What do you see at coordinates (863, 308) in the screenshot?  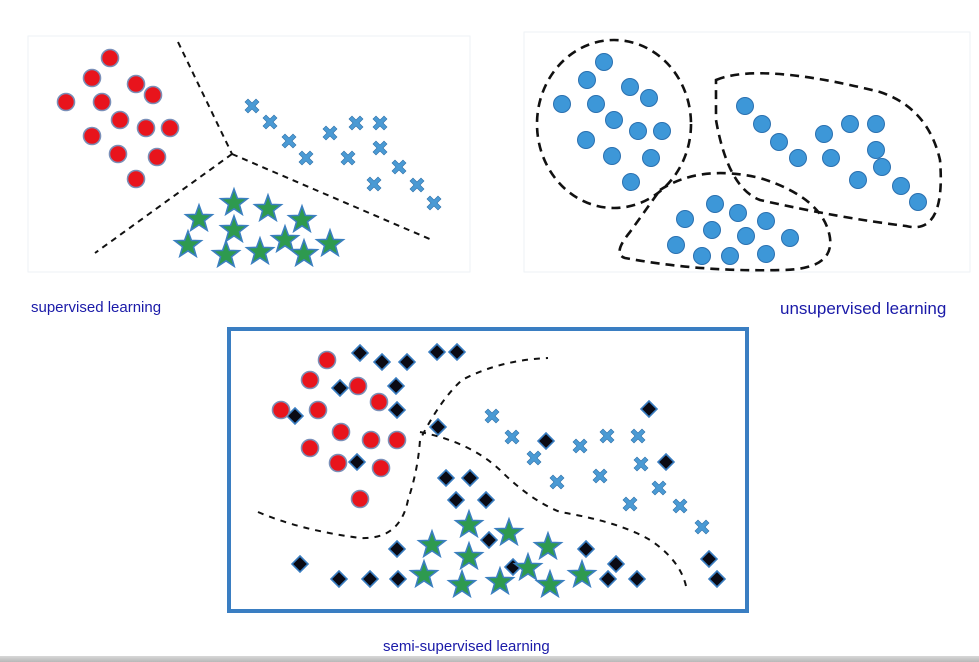 I see `unsupervised-caption: unsupervised learning` at bounding box center [863, 308].